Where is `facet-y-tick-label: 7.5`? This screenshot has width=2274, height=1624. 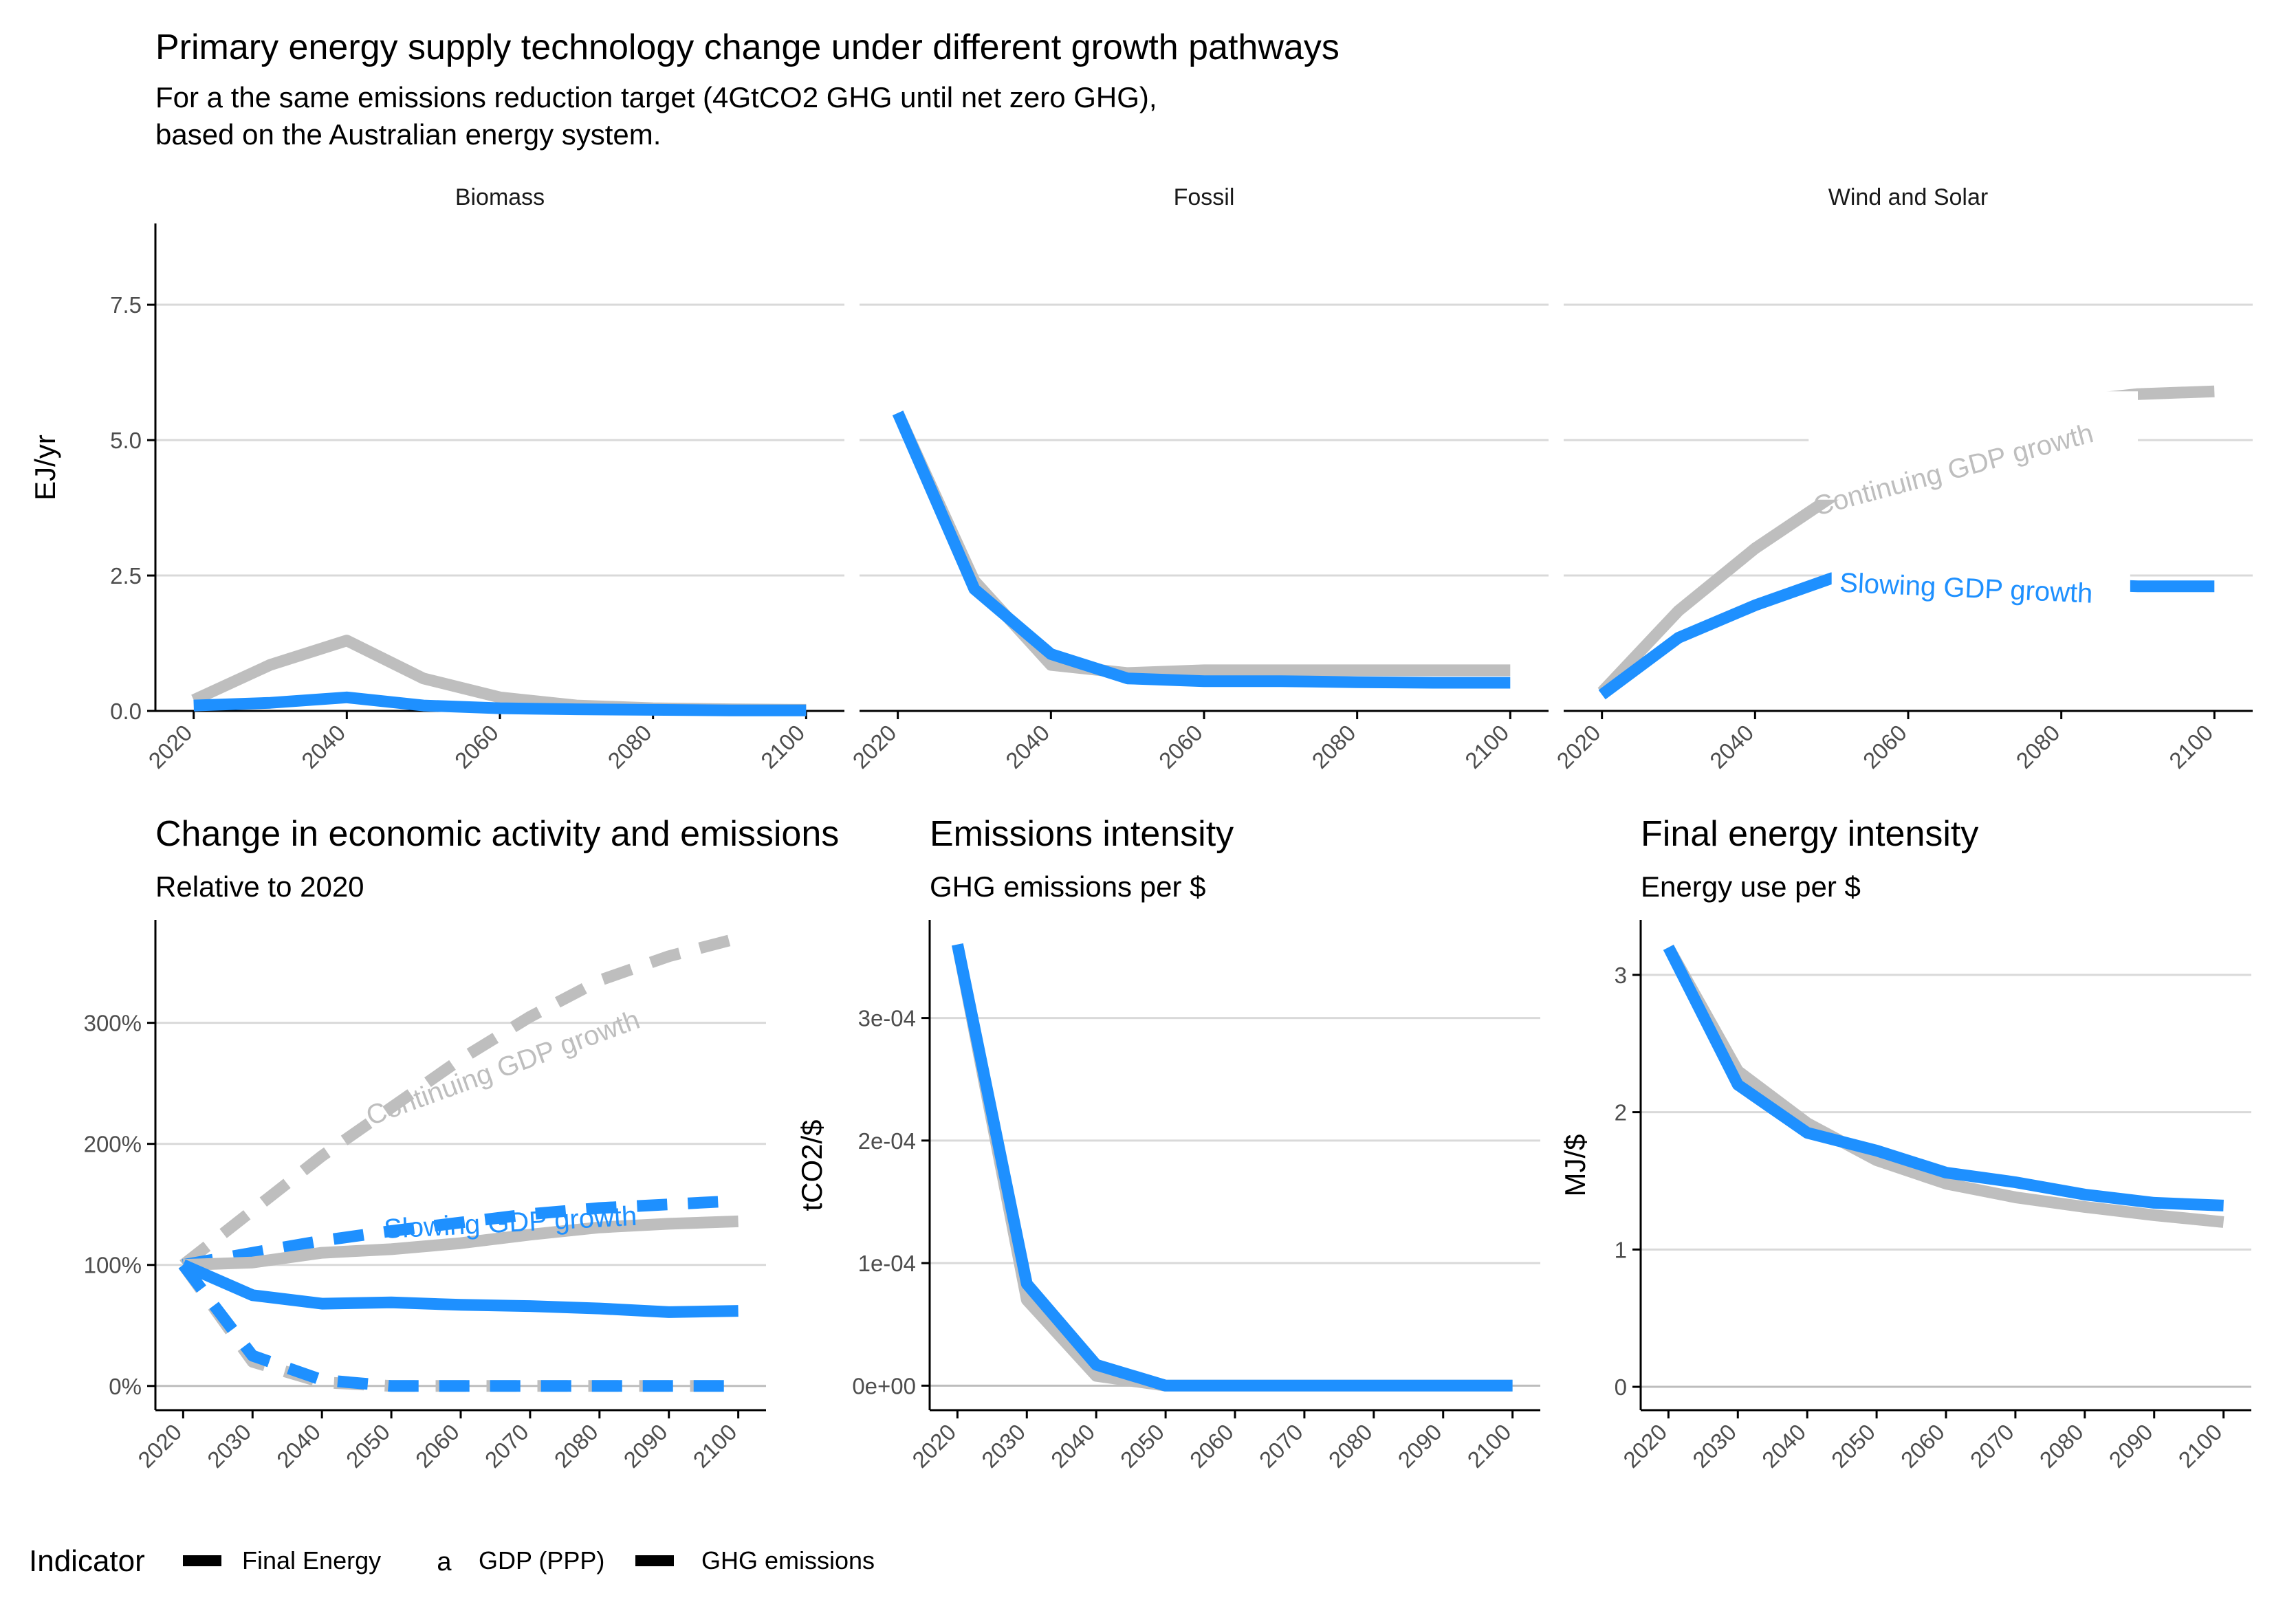
facet-y-tick-label: 7.5 is located at coordinates (126, 305).